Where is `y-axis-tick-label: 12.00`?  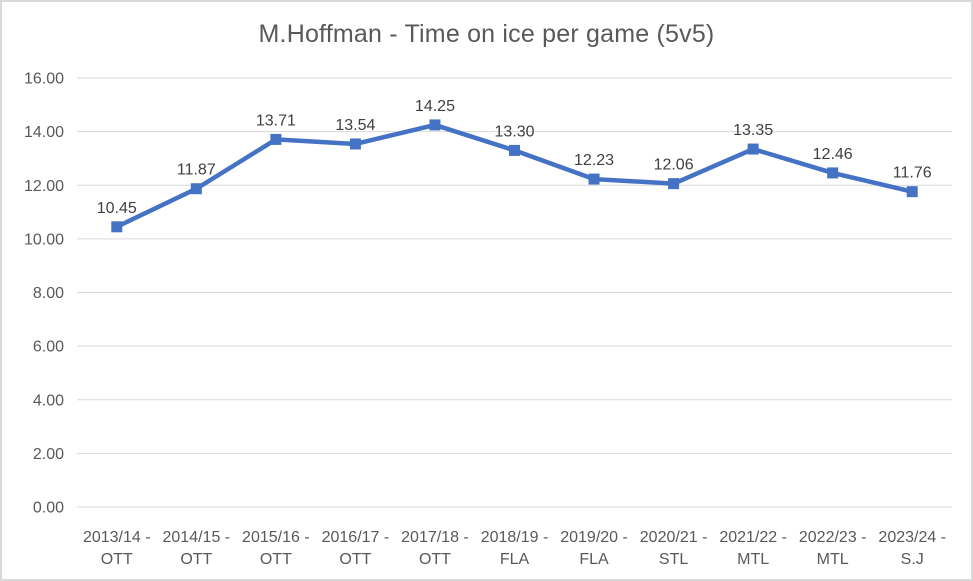 y-axis-tick-label: 12.00 is located at coordinates (44, 186).